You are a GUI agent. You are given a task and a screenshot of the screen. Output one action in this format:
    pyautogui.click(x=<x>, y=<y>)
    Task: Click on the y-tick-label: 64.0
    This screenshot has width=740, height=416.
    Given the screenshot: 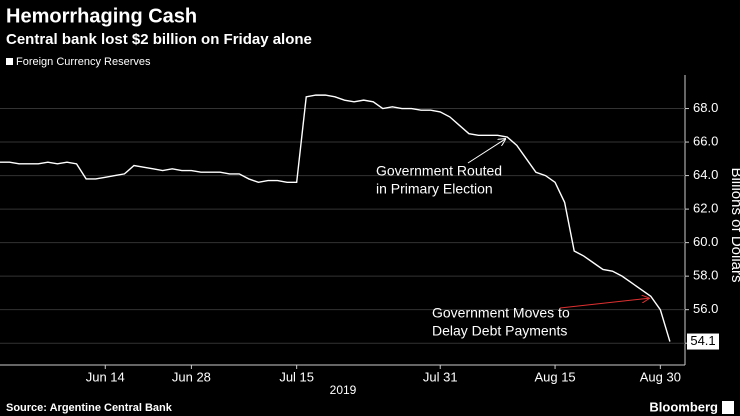 What is the action you would take?
    pyautogui.click(x=705, y=174)
    